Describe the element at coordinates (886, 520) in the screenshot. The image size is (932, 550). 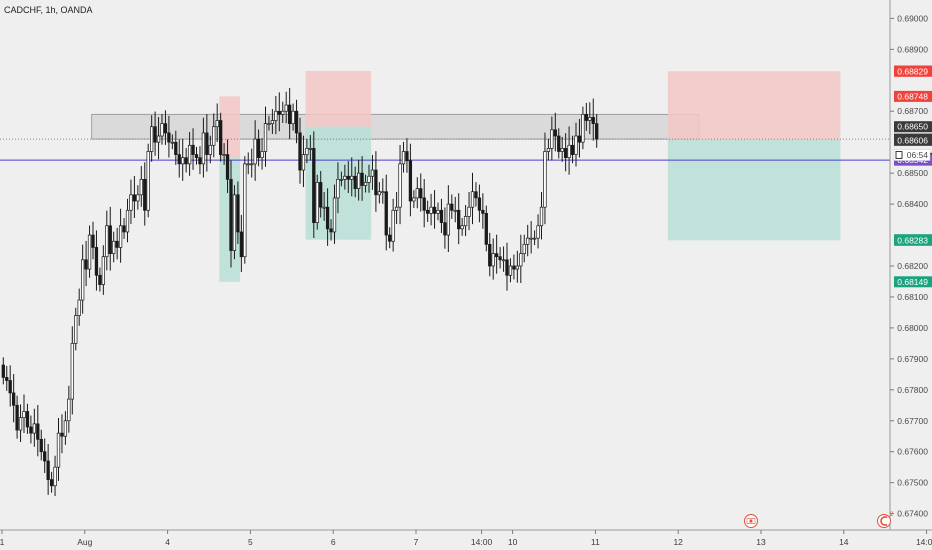
I see `dividends-icon: 2` at that location.